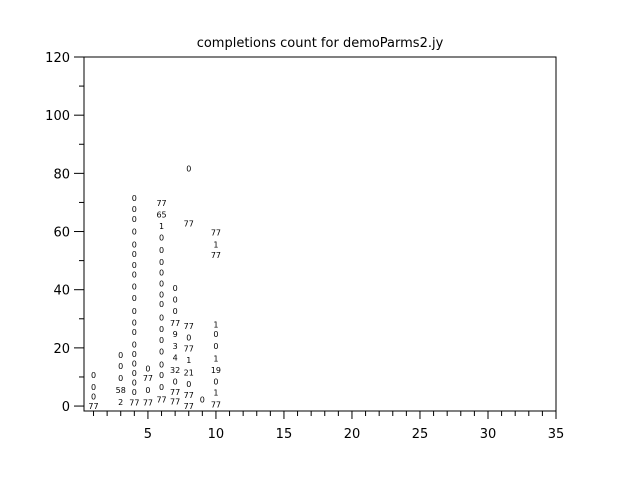  I want to click on data-label: 65, so click(161, 214).